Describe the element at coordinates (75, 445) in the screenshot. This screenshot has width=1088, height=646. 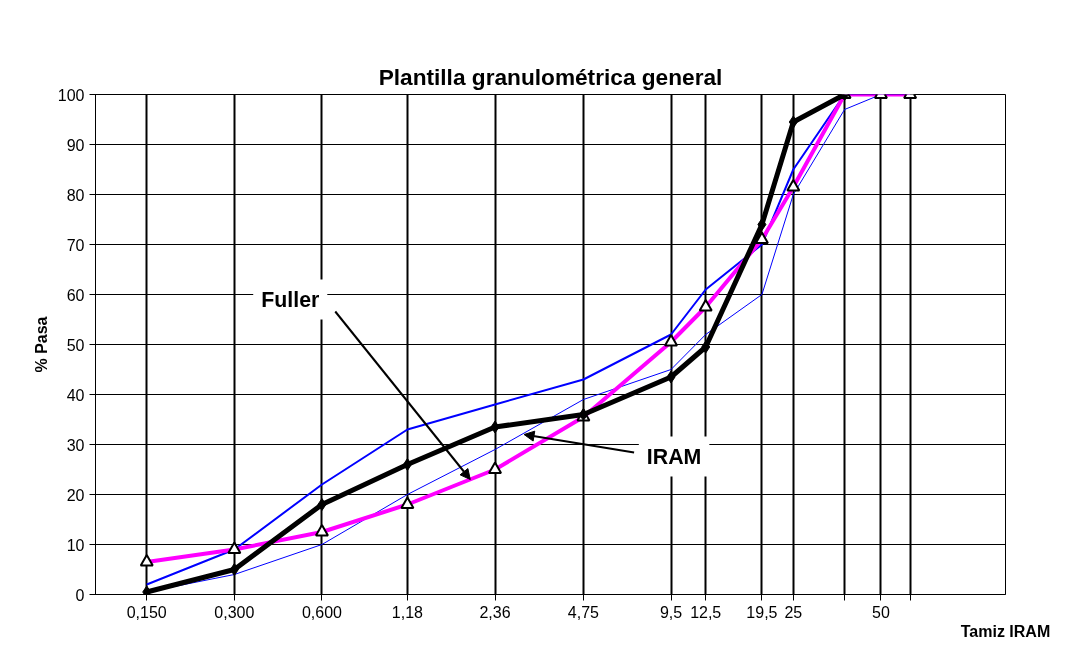
I see `y-tick-label: 30` at that location.